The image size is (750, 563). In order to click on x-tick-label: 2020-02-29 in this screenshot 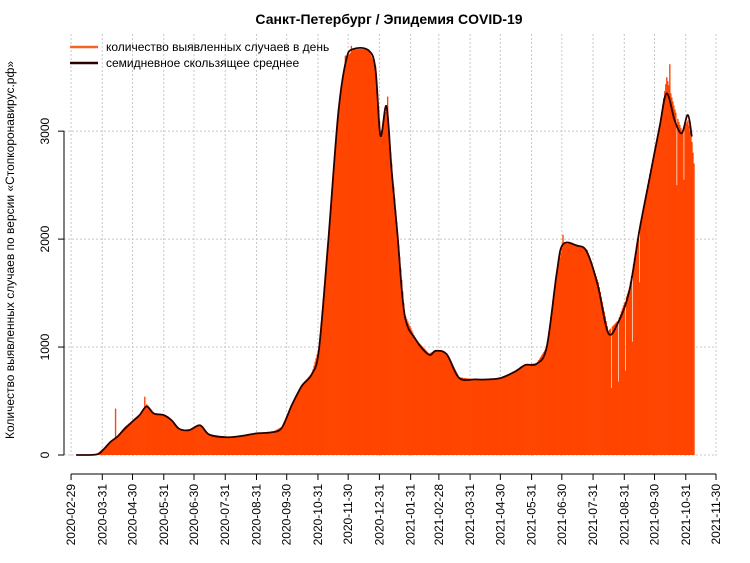, I will do `click(71, 515)`.